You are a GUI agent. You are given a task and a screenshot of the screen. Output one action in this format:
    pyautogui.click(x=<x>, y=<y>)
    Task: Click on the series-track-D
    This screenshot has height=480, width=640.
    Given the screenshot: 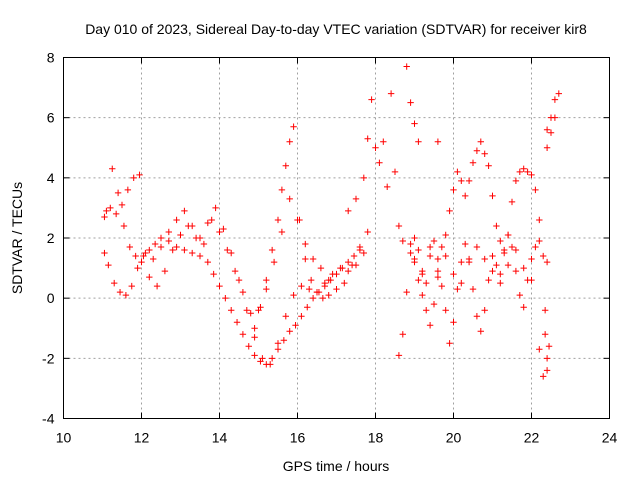 What is the action you would take?
    pyautogui.click(x=291, y=227)
    